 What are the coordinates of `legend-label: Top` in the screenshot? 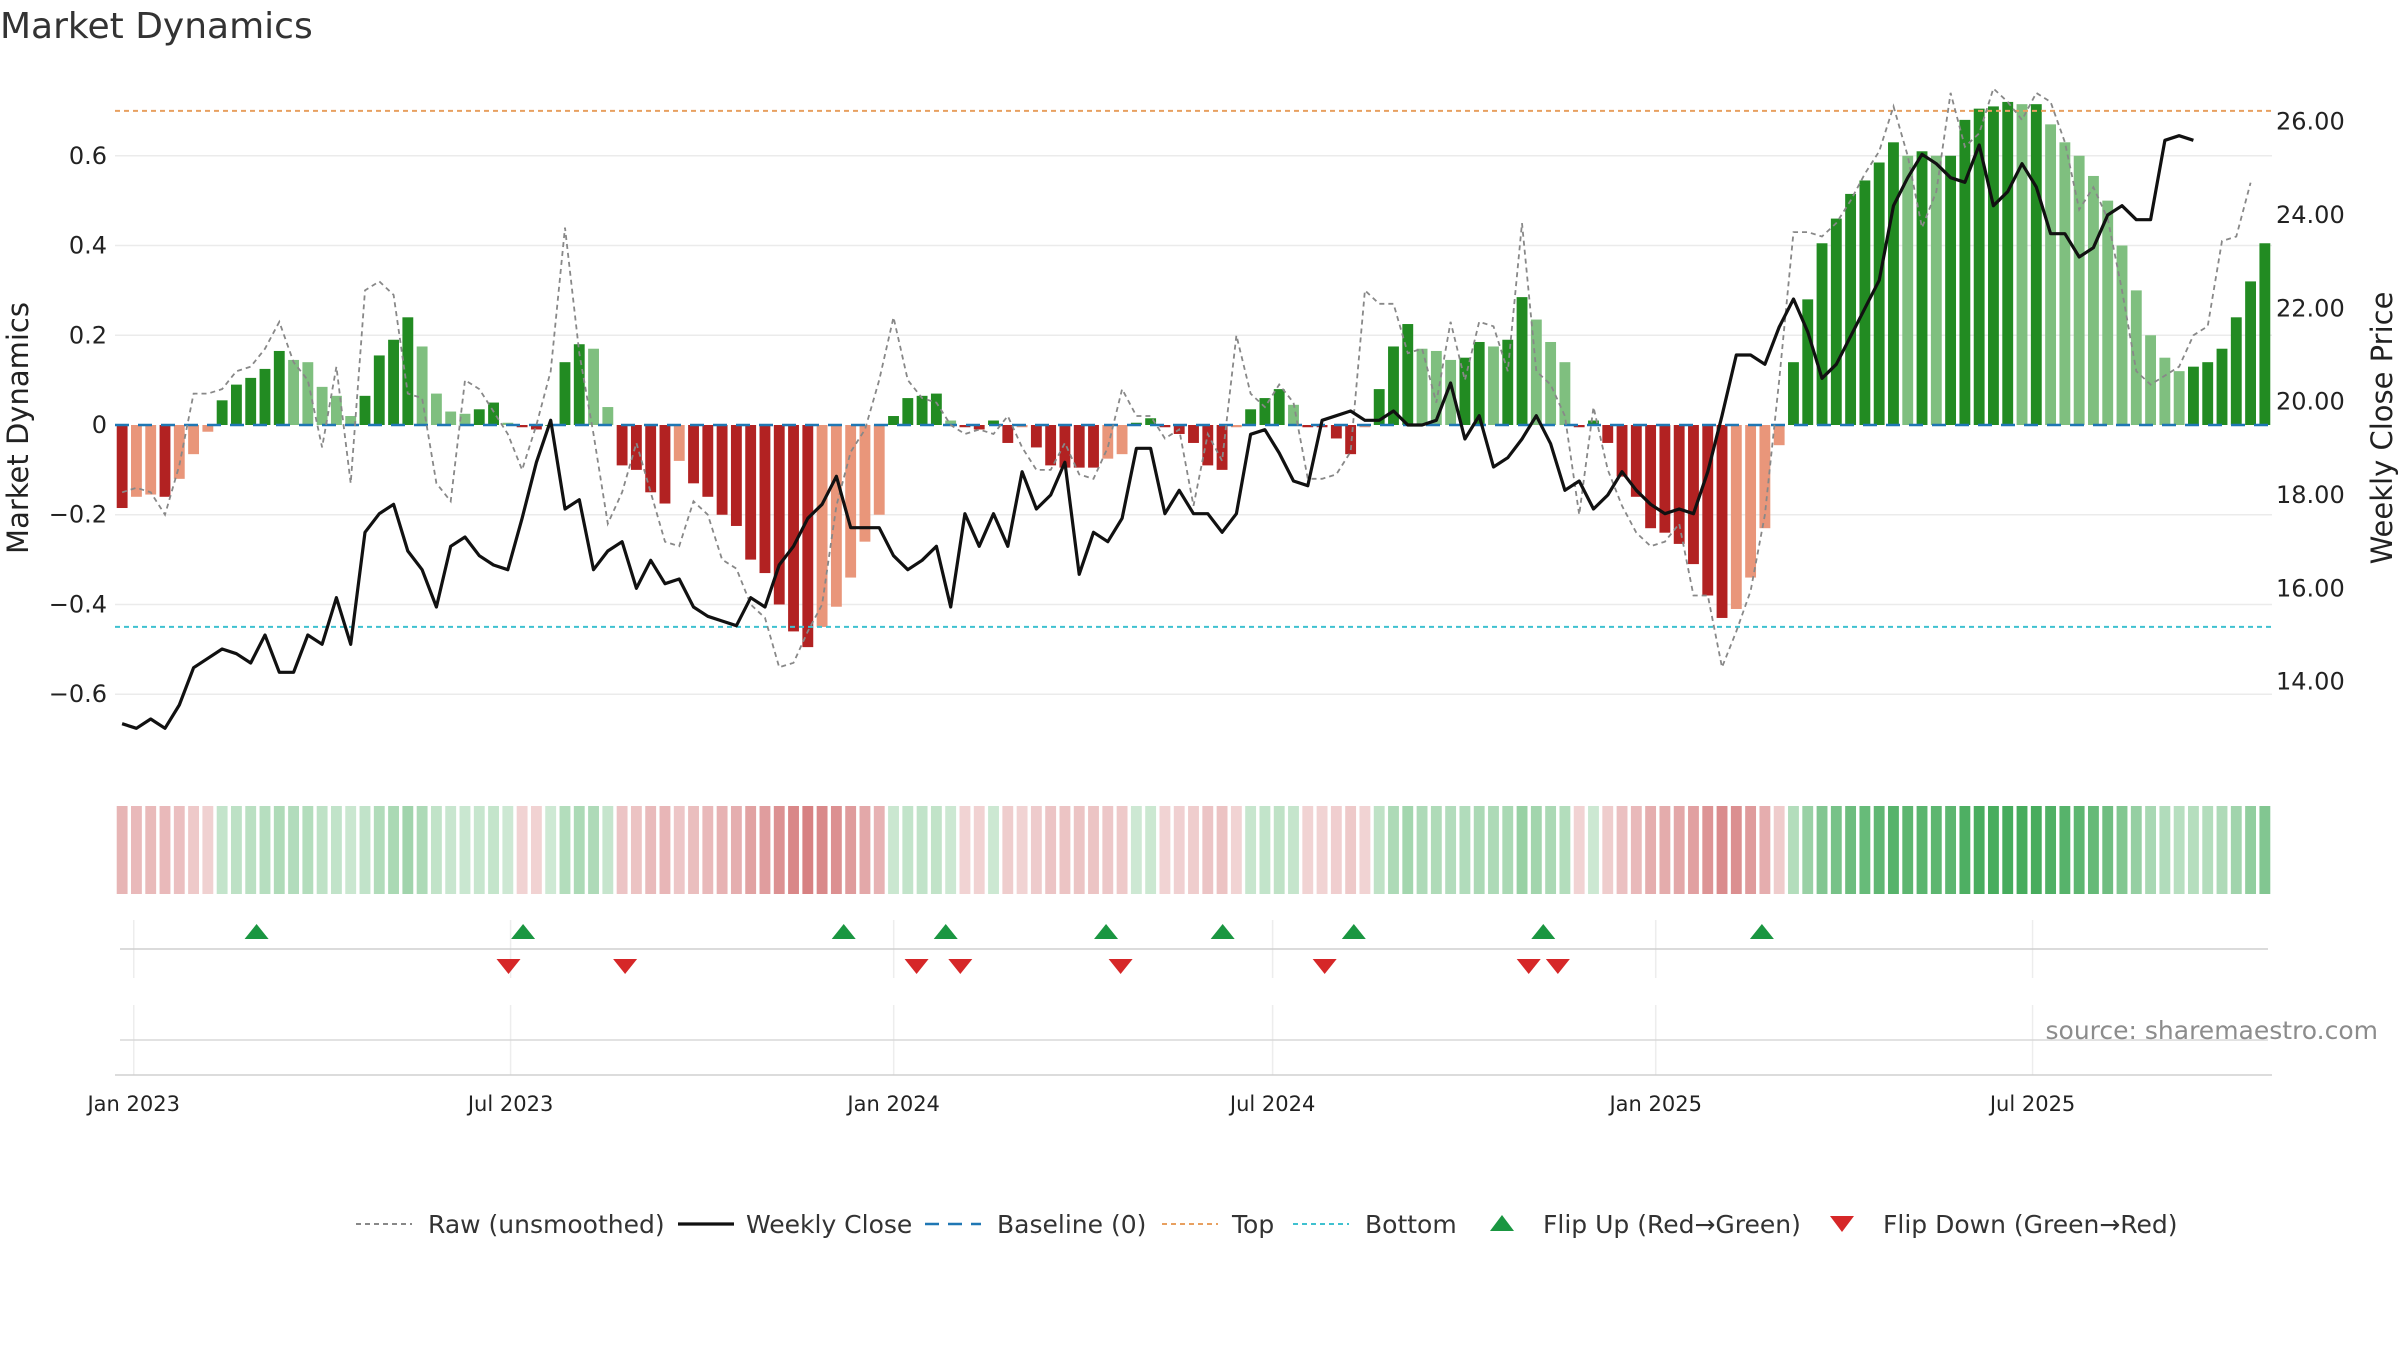 It's located at (1252, 1224).